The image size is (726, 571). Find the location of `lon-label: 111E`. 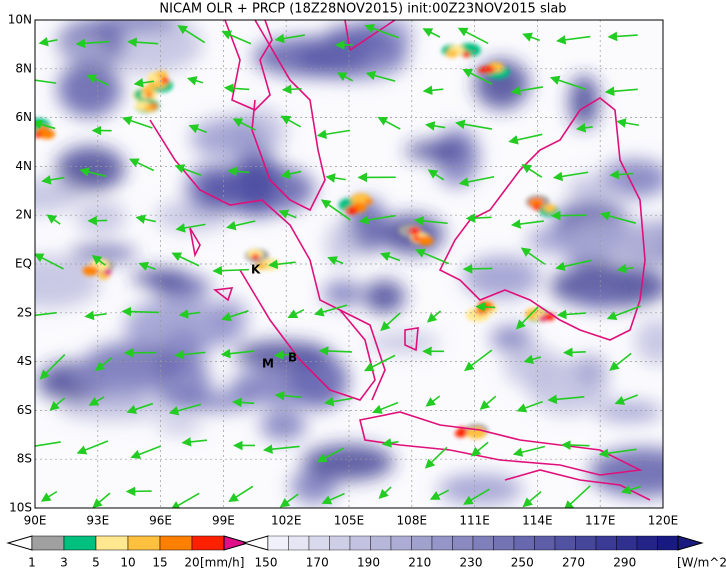

lon-label: 111E is located at coordinates (474, 521).